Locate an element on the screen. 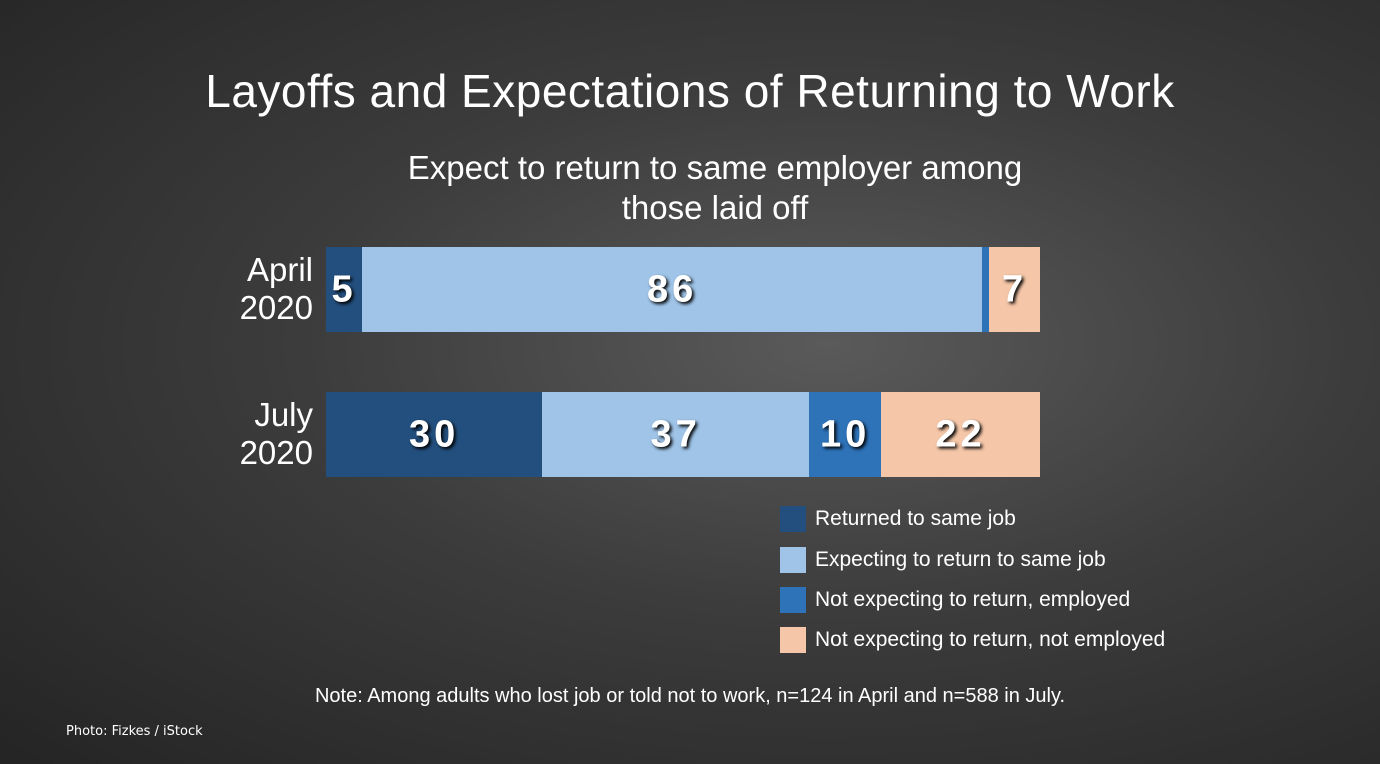 This screenshot has width=1380, height=764. value-label: 22 is located at coordinates (960, 434).